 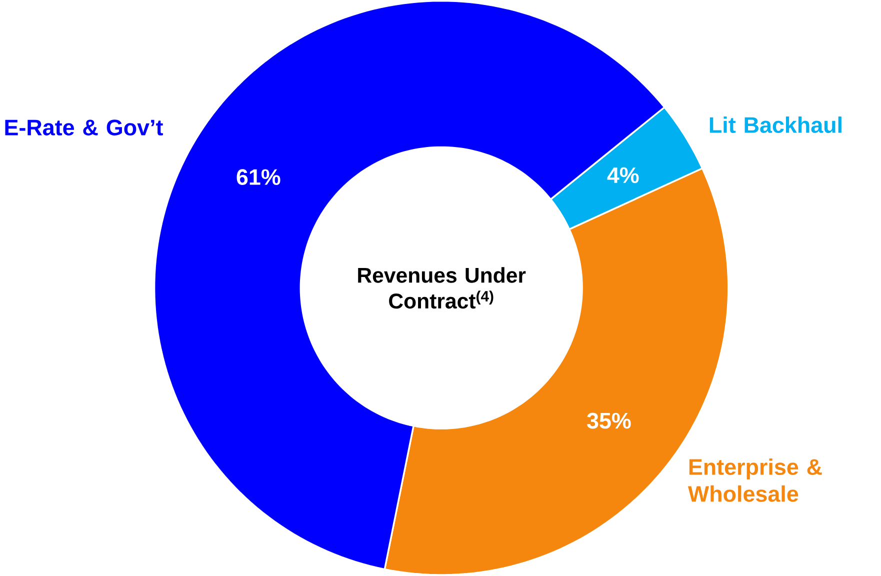 I want to click on text: Revenues Under Contract$^{(4)}$, so click(x=442, y=288).